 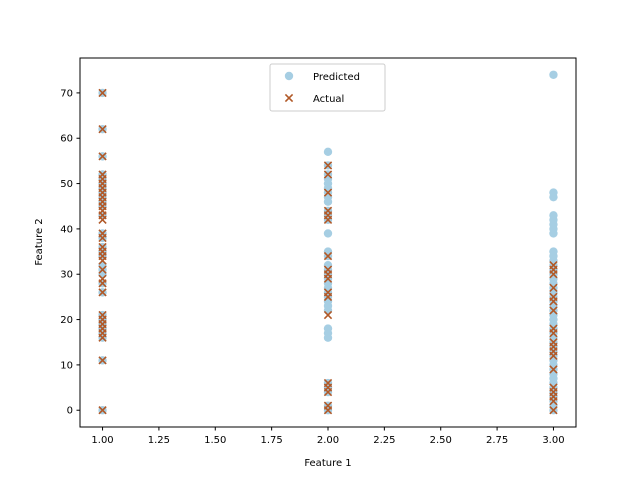 What do you see at coordinates (102, 440) in the screenshot?
I see `x-tick-label: 1.00` at bounding box center [102, 440].